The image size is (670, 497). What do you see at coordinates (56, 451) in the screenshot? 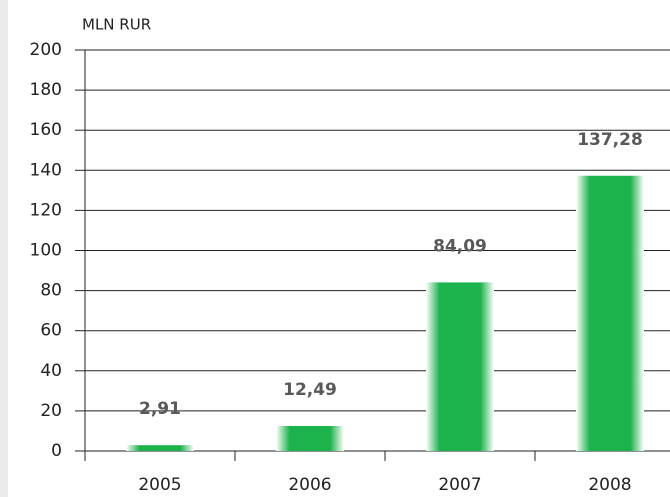
I see `y-tick-label: 0` at bounding box center [56, 451].